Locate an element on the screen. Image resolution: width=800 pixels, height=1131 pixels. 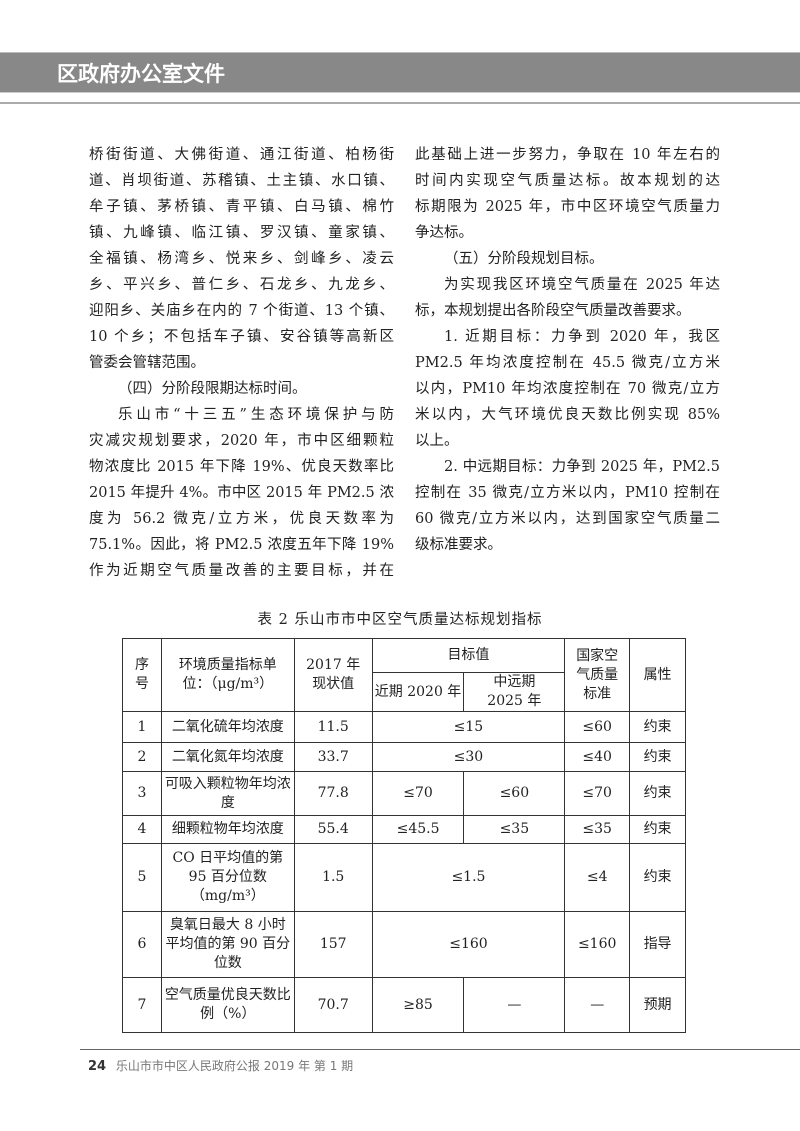
cell-indicator: 二氧化氮年均浓度 is located at coordinates (227, 757).